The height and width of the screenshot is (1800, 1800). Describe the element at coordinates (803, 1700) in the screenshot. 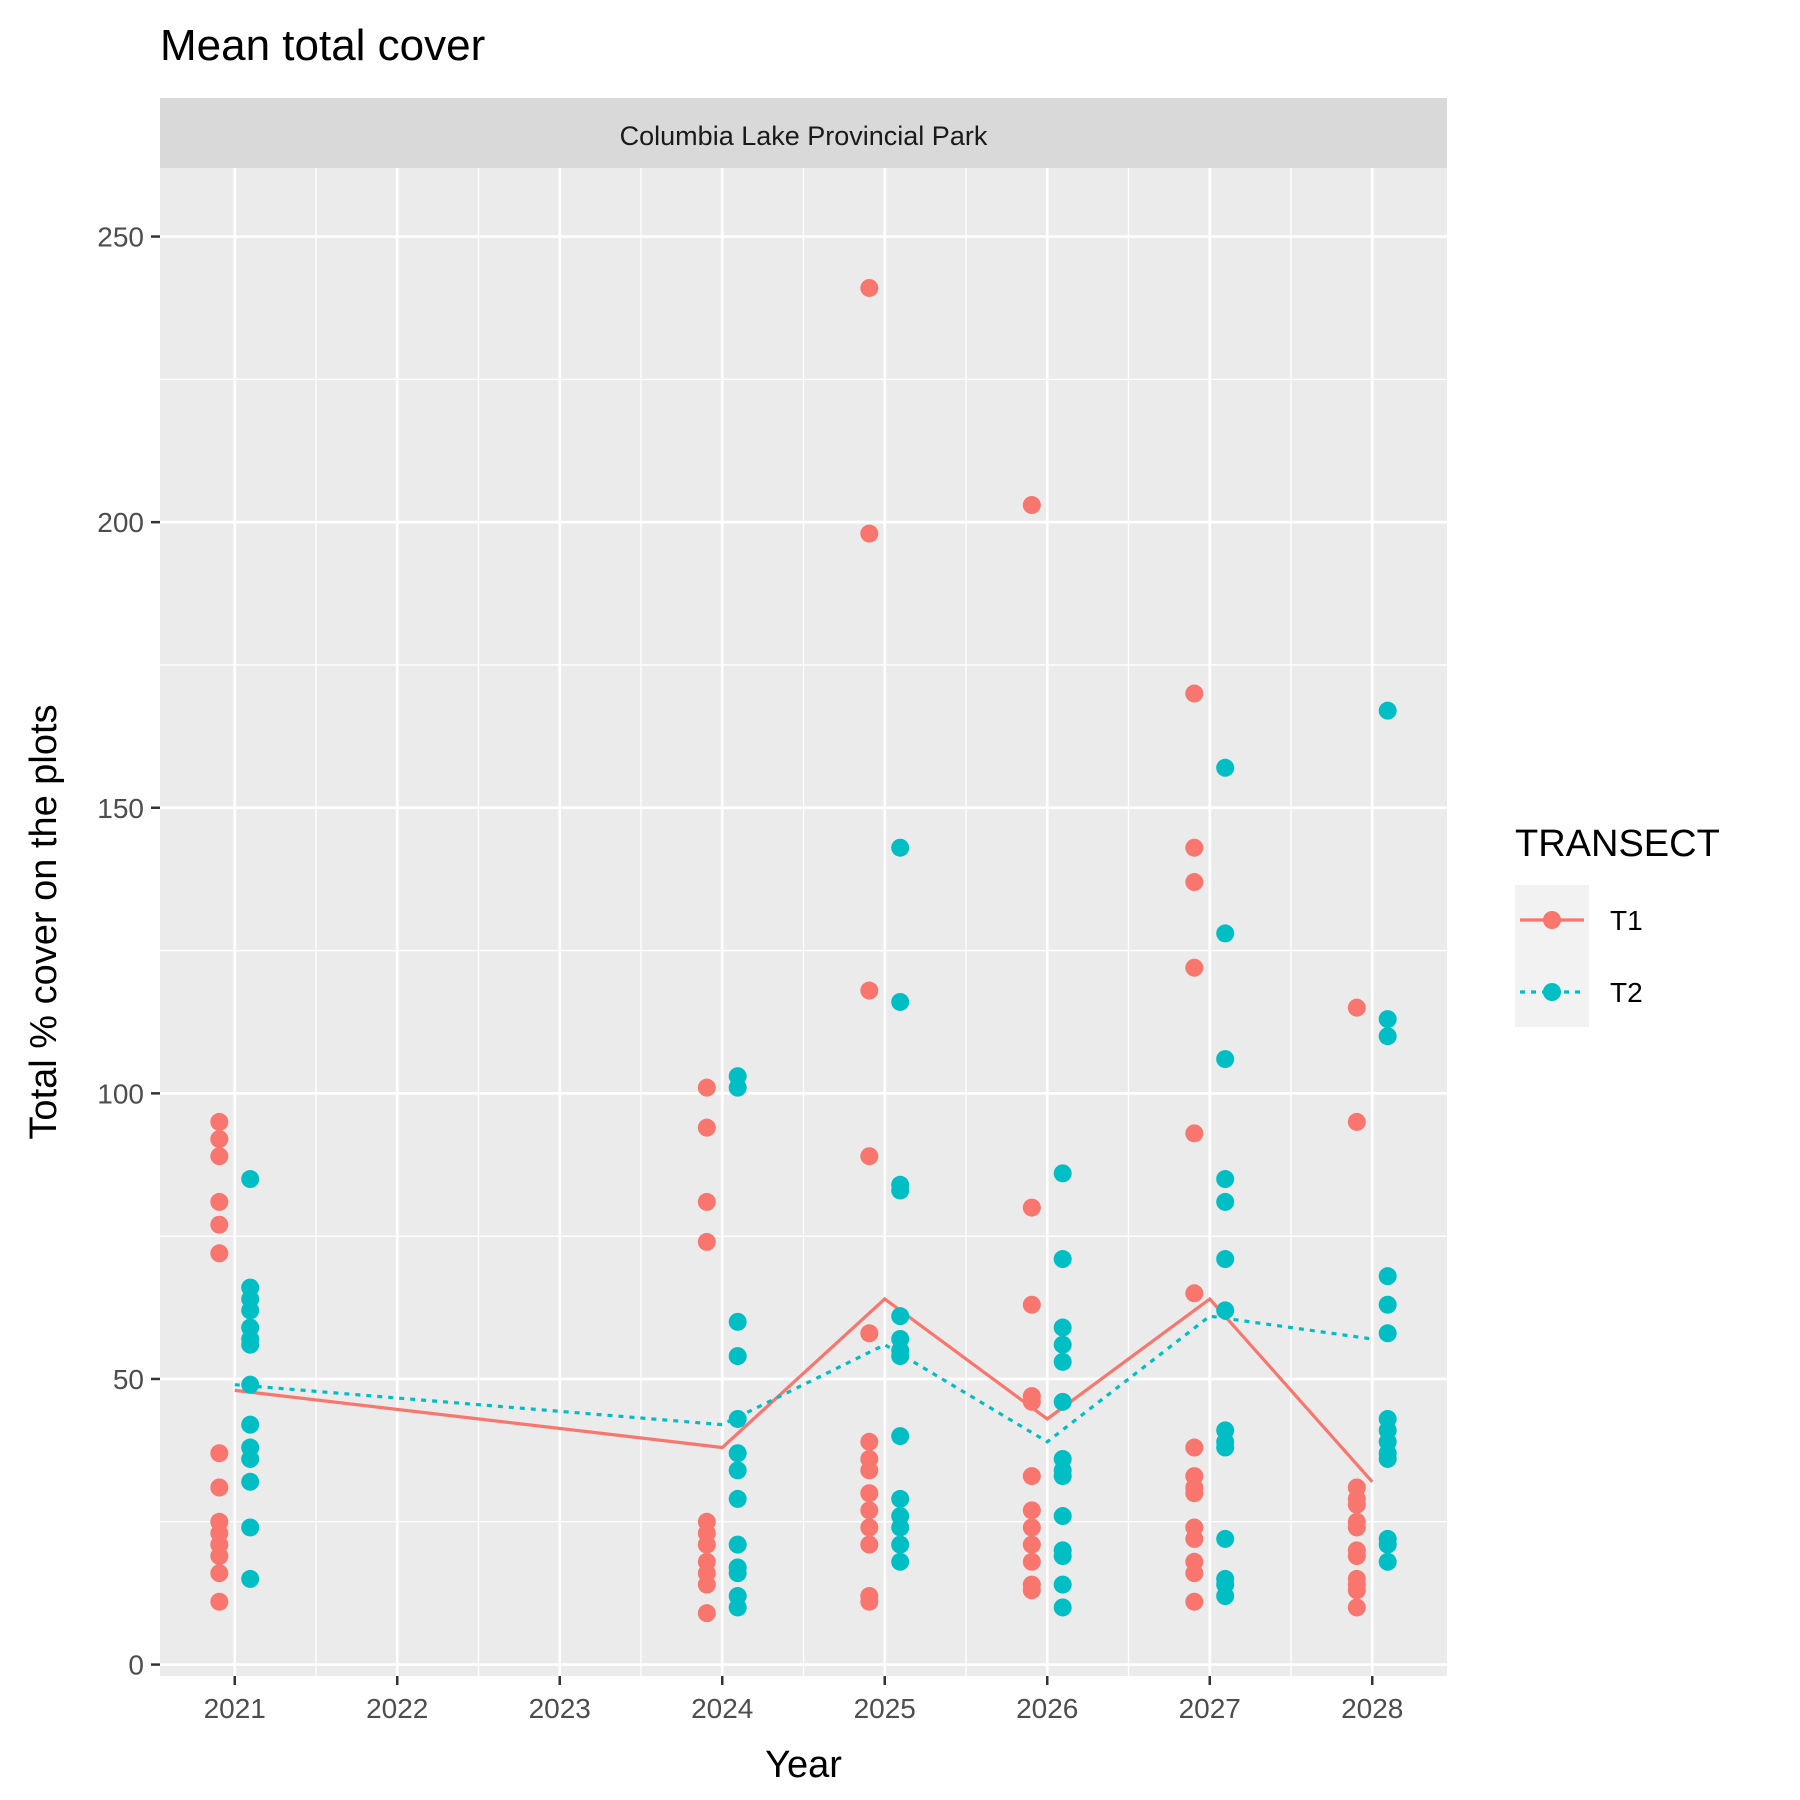

I see `x-axis-ticks: 2021 2022 2023 2024 2025 2026 2027 2028` at that location.